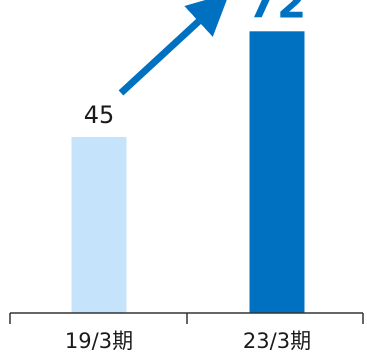  Describe the element at coordinates (277, 341) in the screenshot. I see `x-tick-label-23-3: 23/3期` at that location.